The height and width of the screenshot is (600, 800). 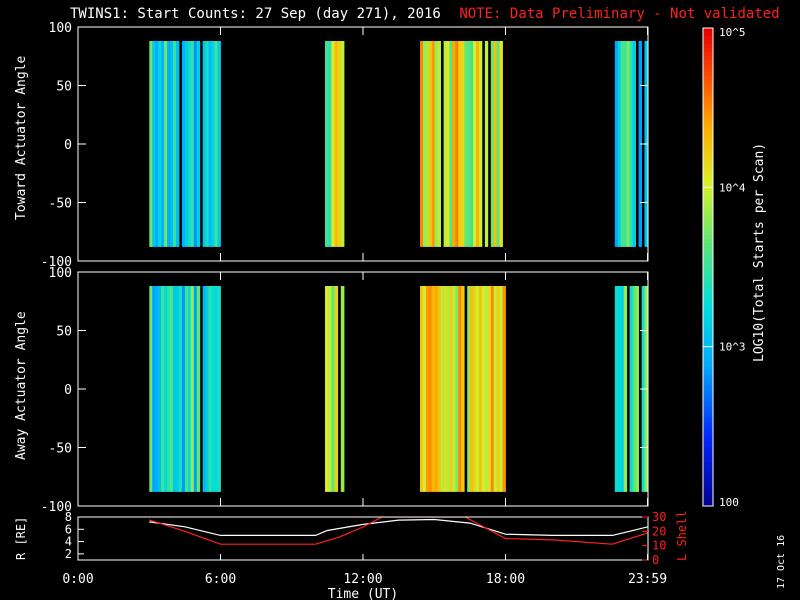 What do you see at coordinates (659, 517) in the screenshot?
I see `orbit-ytick-right-label: 30` at bounding box center [659, 517].